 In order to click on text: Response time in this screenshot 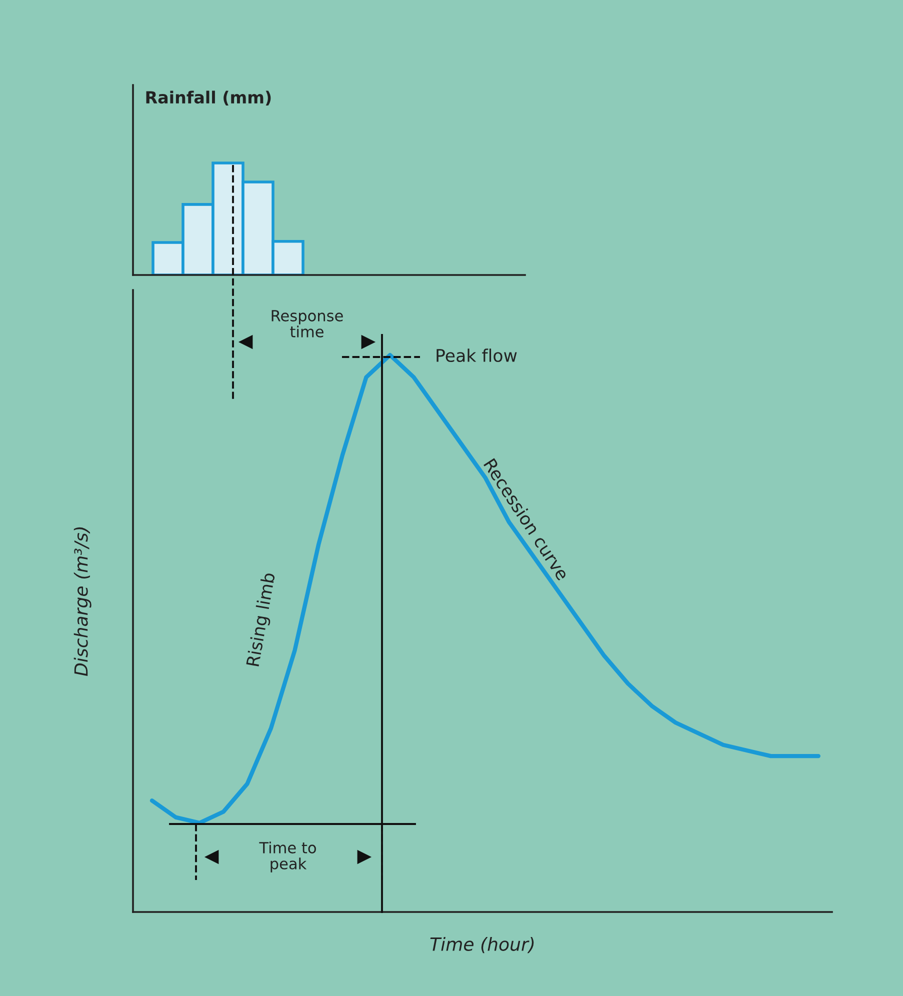, I will do `click(307, 324)`.